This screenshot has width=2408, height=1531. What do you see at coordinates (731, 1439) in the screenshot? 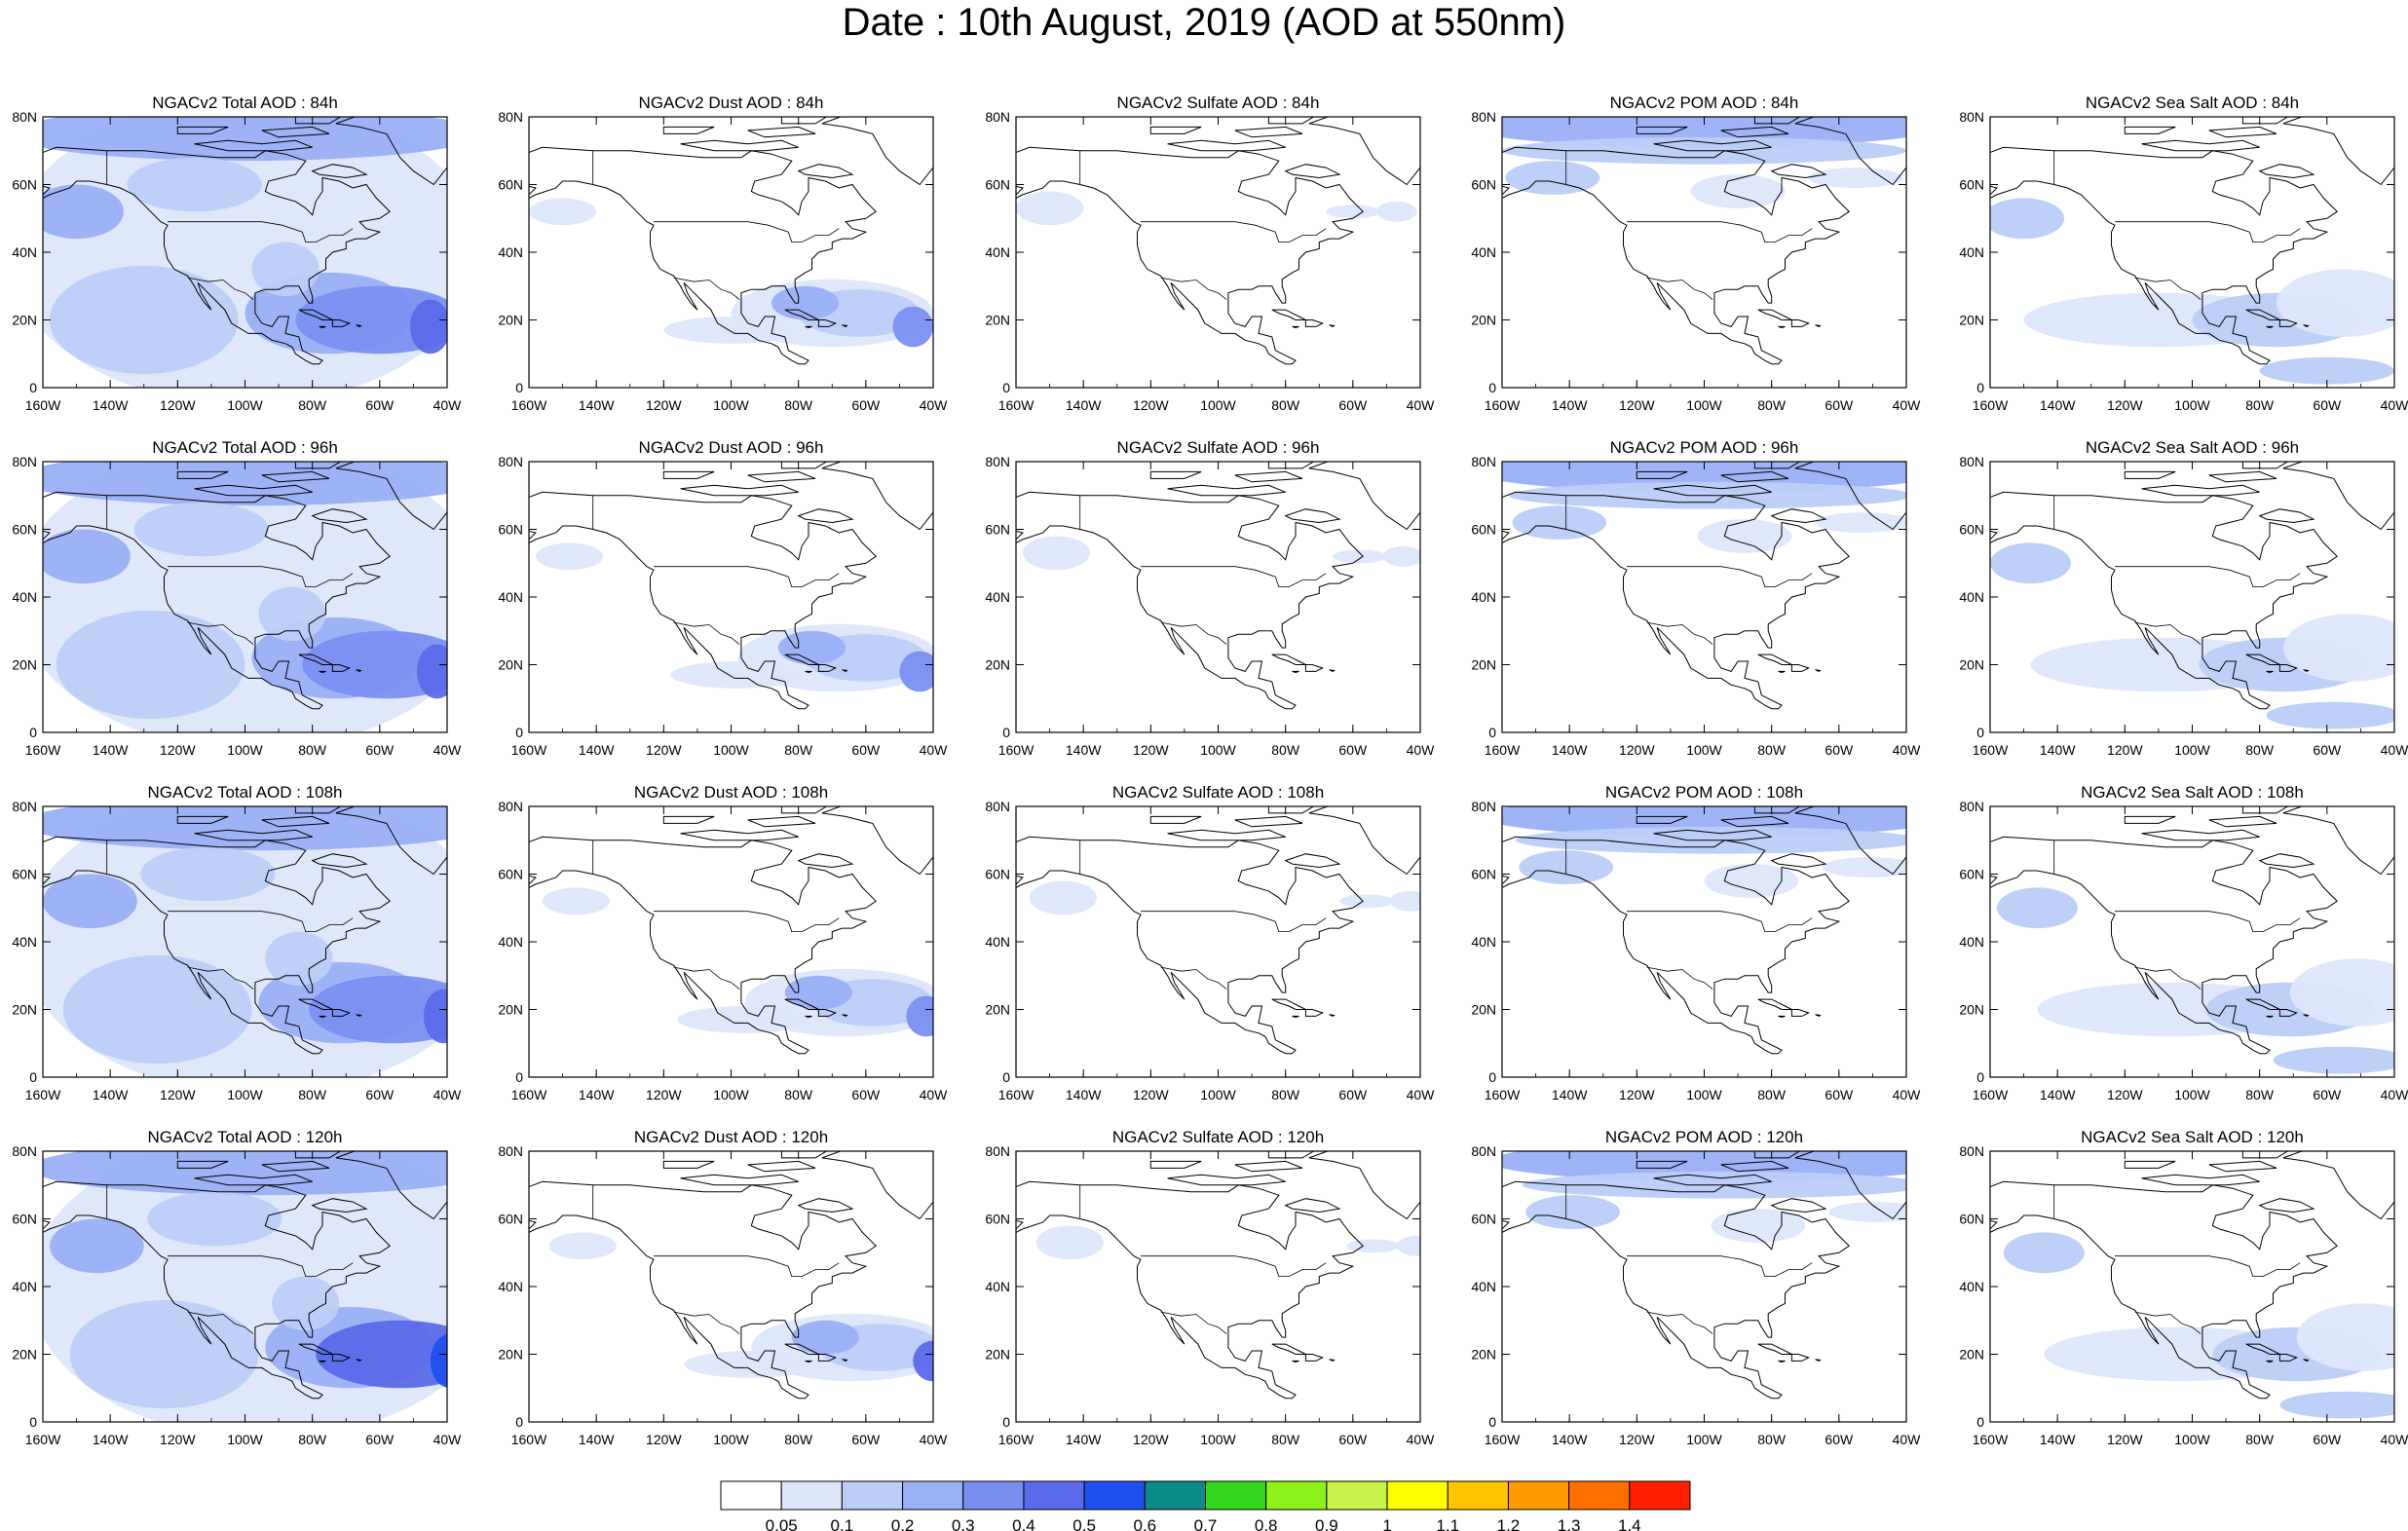
I see `lon-tick-label: 100W` at bounding box center [731, 1439].